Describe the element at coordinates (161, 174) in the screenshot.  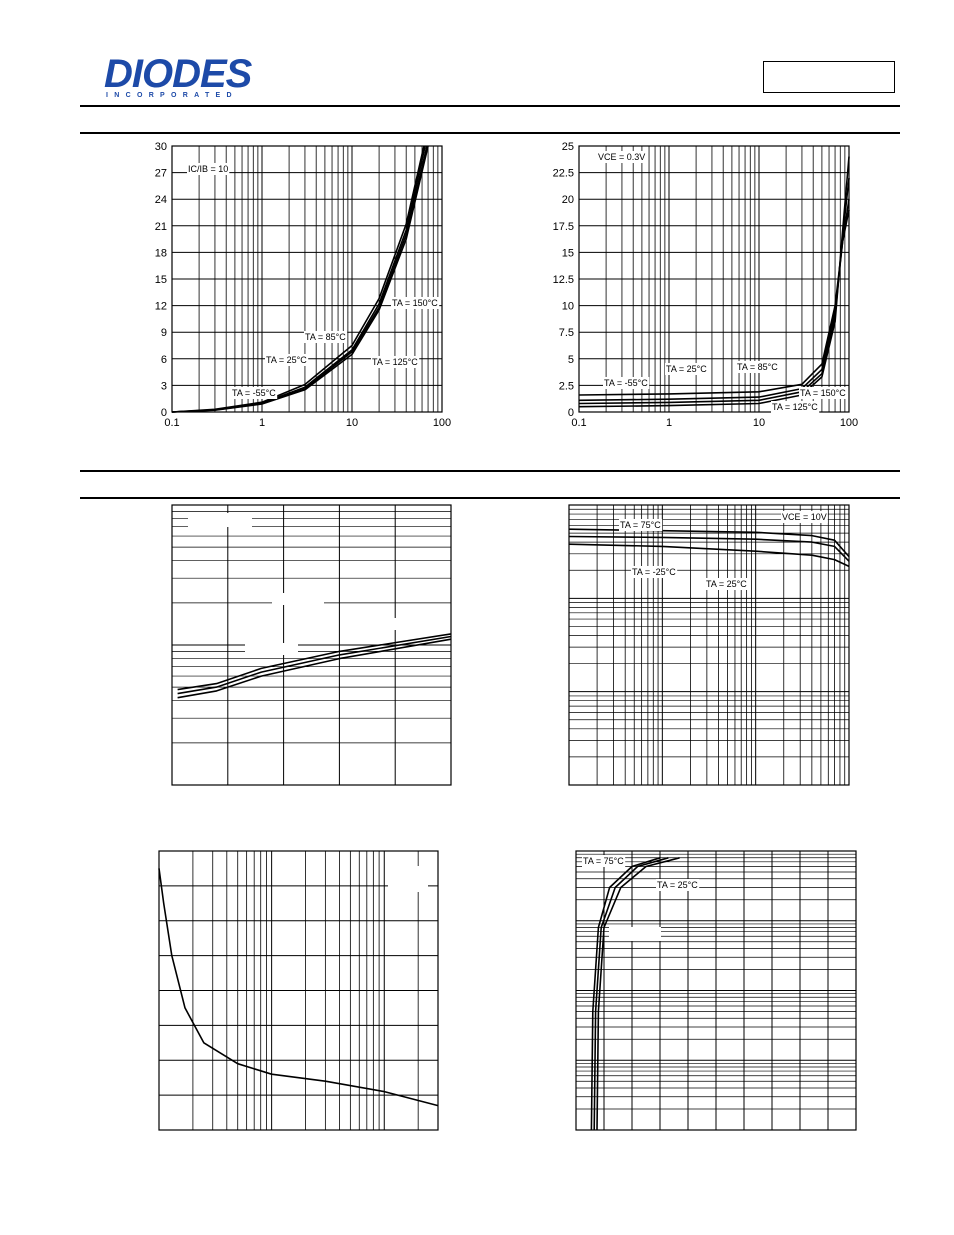
I see `y-tick-label: 27` at that location.